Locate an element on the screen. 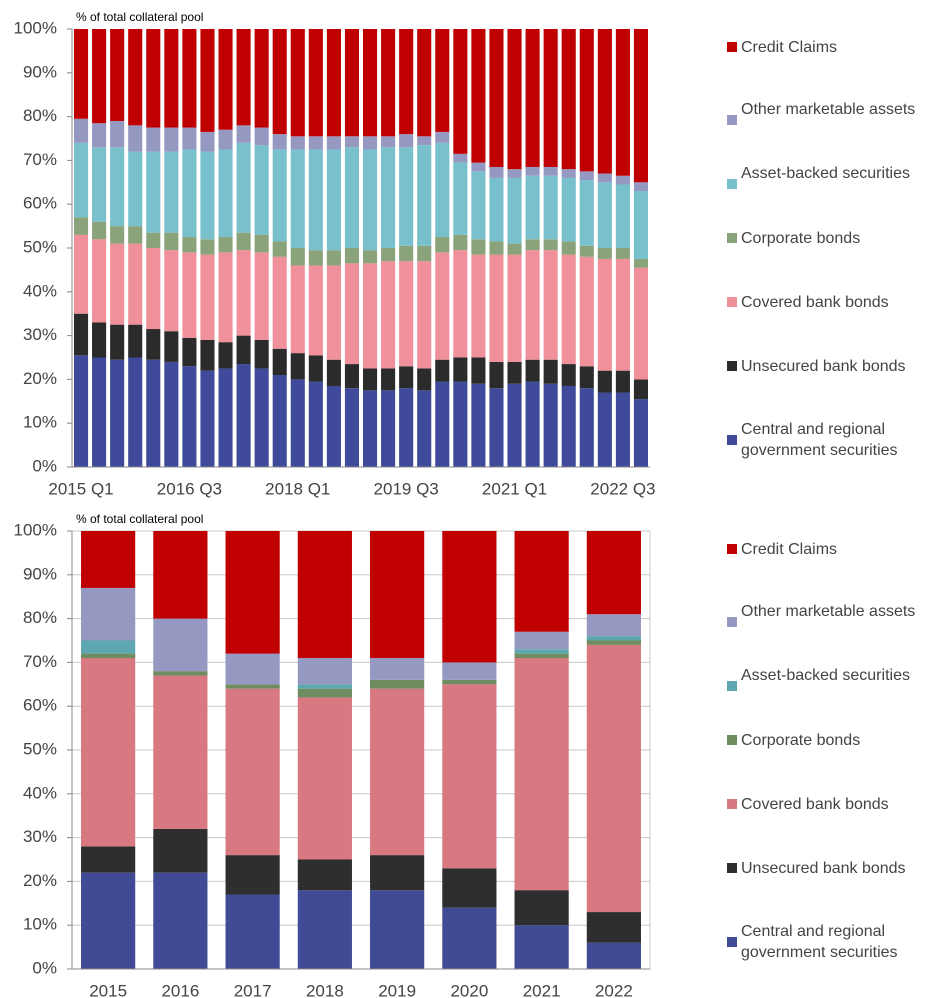 This screenshot has width=931, height=998. x-tick-label: 2022 Q3 is located at coordinates (622, 488).